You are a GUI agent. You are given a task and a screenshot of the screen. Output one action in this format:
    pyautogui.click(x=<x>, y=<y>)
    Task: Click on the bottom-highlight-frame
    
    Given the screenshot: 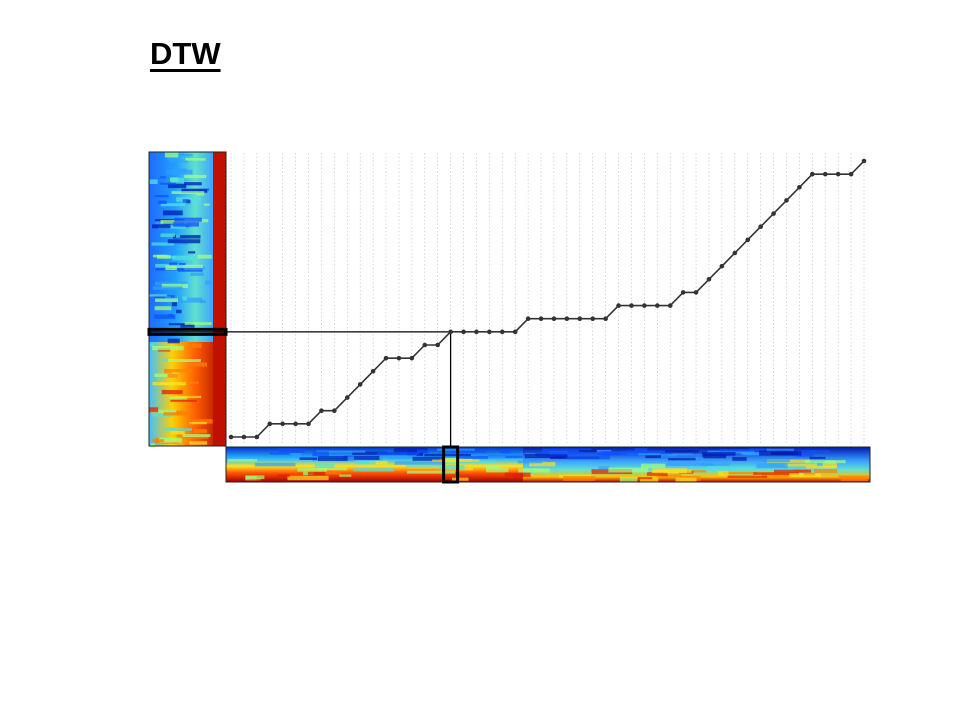 What is the action you would take?
    pyautogui.click(x=451, y=464)
    